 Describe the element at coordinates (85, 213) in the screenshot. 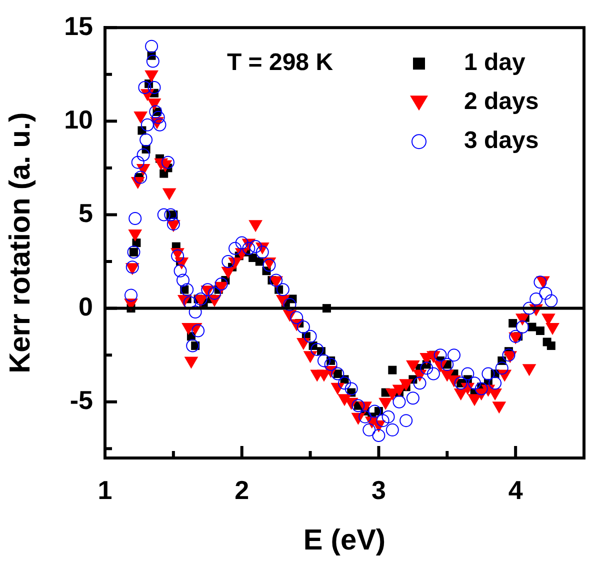

I see `y-tick-label: 5` at that location.